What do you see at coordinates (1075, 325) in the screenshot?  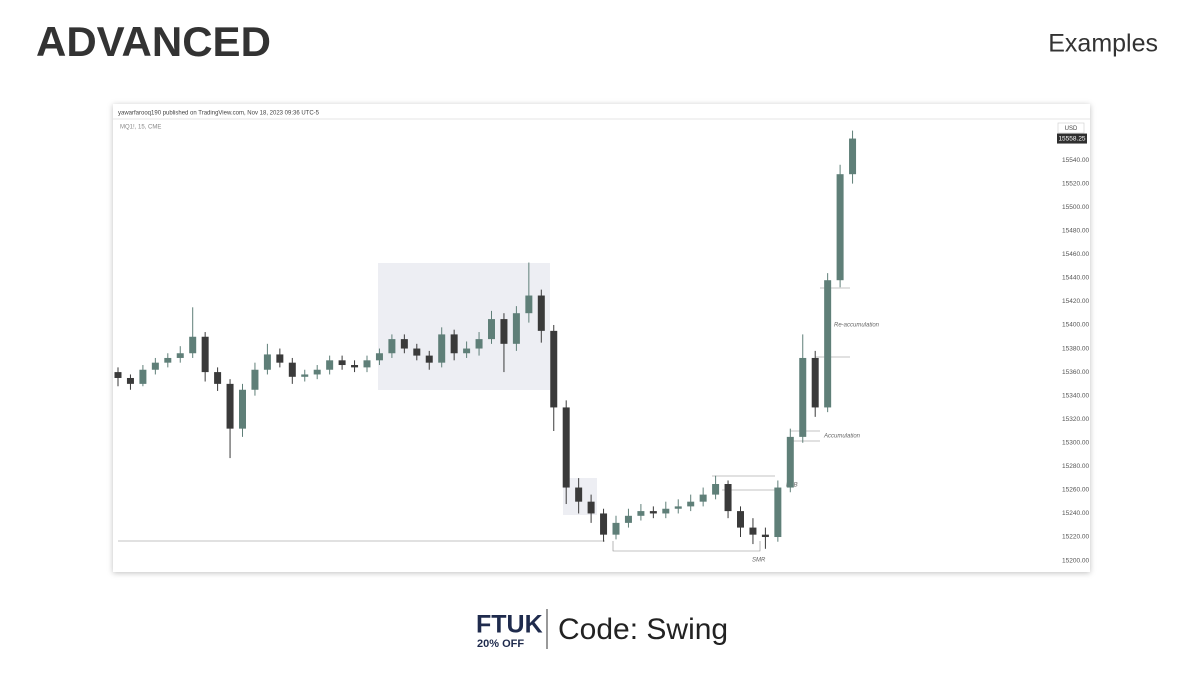 I see `y-tick-label: 15400.00` at bounding box center [1075, 325].